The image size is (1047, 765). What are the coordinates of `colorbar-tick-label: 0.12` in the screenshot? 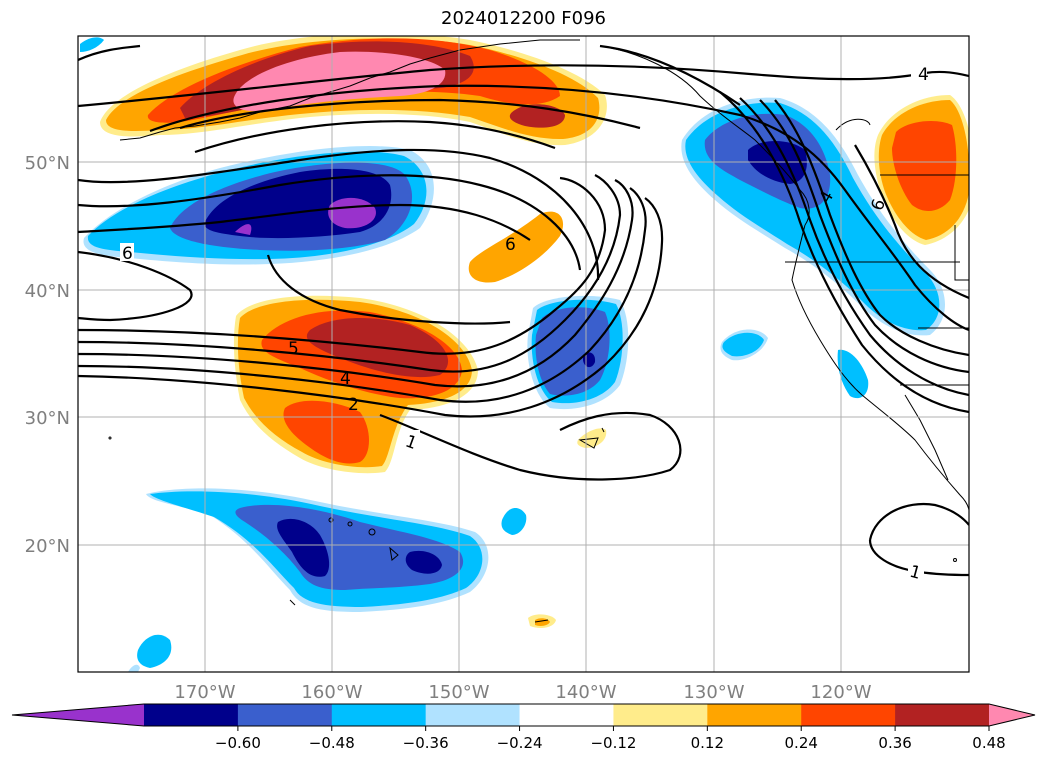 It's located at (707, 743).